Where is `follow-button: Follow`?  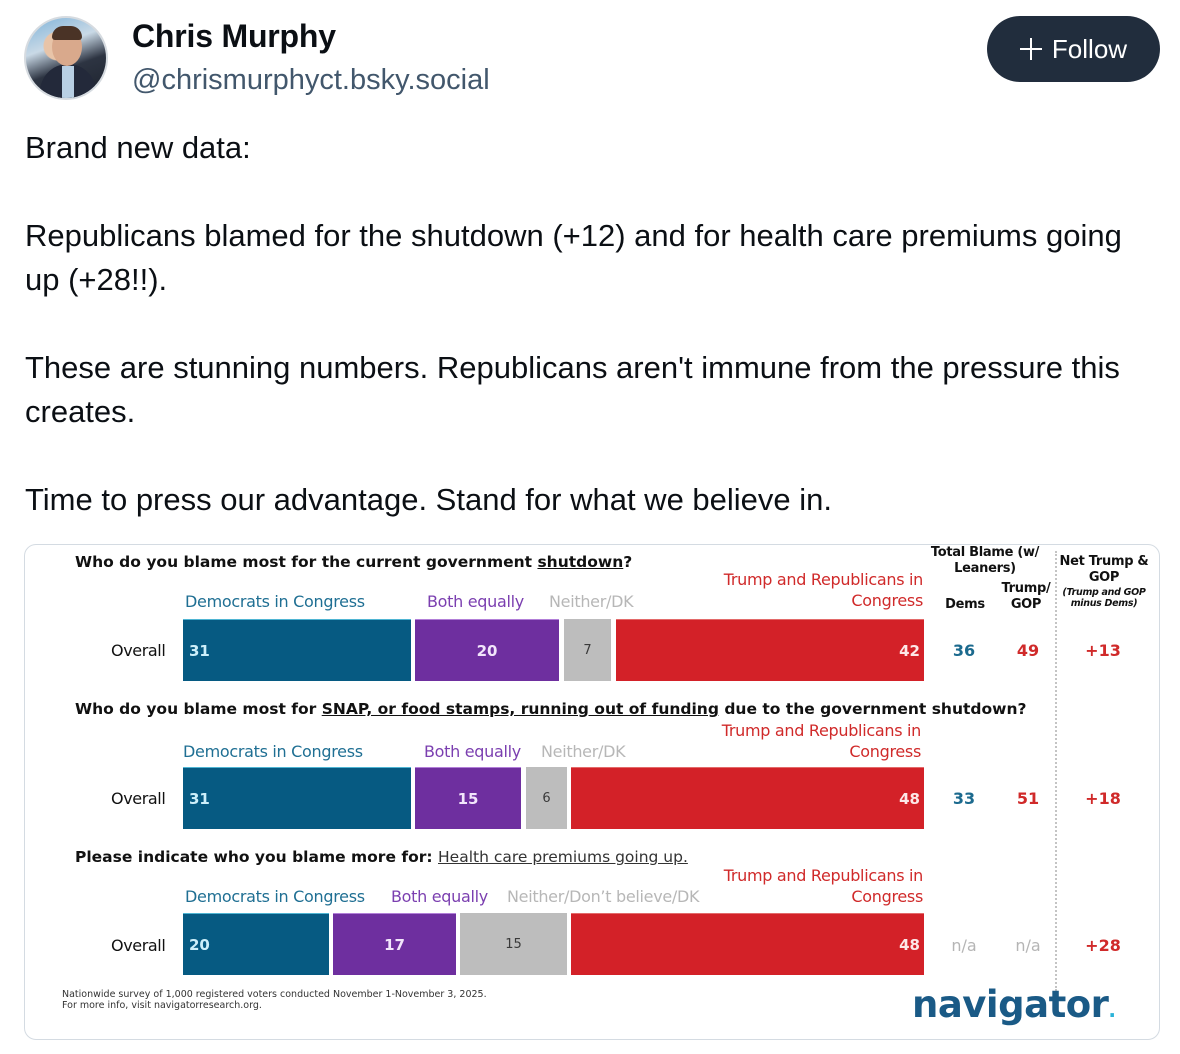
follow-button: Follow is located at coordinates (1073, 49).